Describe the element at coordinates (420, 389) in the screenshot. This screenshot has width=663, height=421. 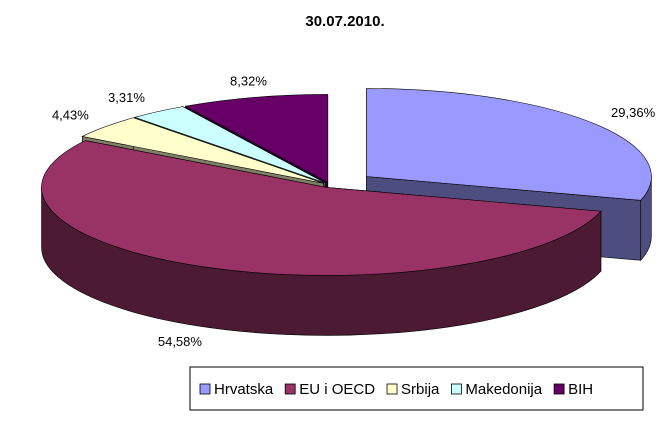
I see `legend-text: Srbija` at that location.